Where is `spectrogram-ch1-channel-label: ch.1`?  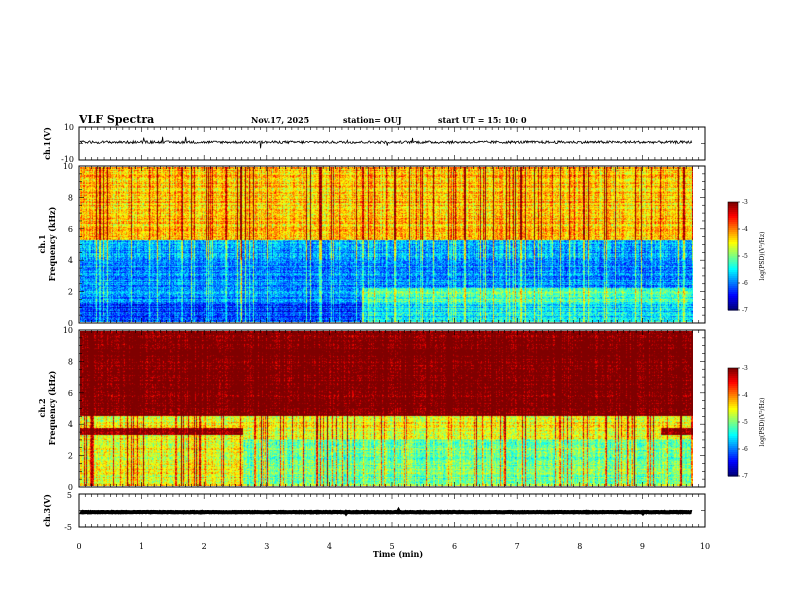 spectrogram-ch1-channel-label: ch.1 is located at coordinates (42, 243).